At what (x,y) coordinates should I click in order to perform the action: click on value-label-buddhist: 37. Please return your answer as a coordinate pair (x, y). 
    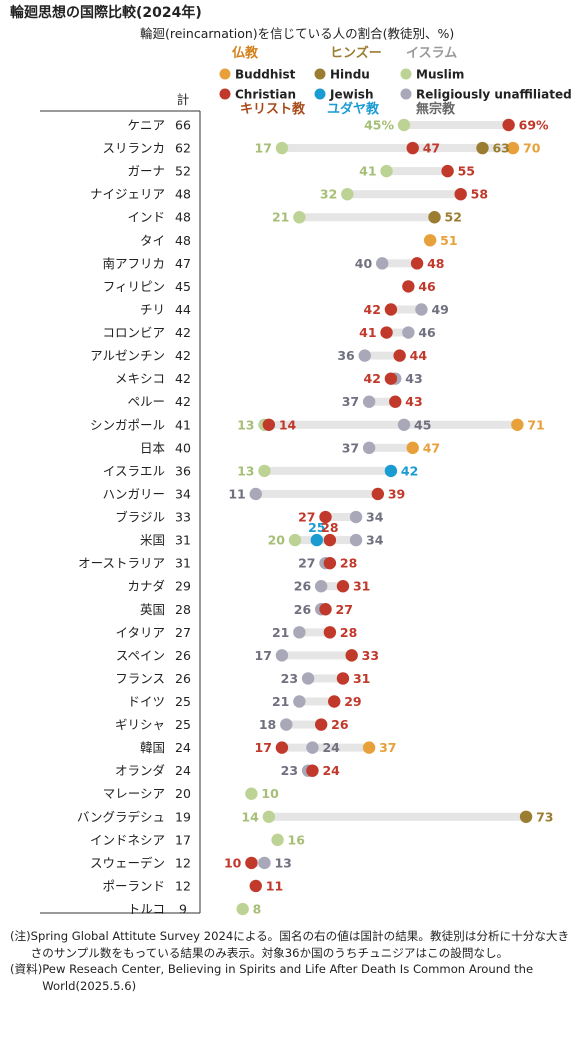
    Looking at the image, I should click on (387, 747).